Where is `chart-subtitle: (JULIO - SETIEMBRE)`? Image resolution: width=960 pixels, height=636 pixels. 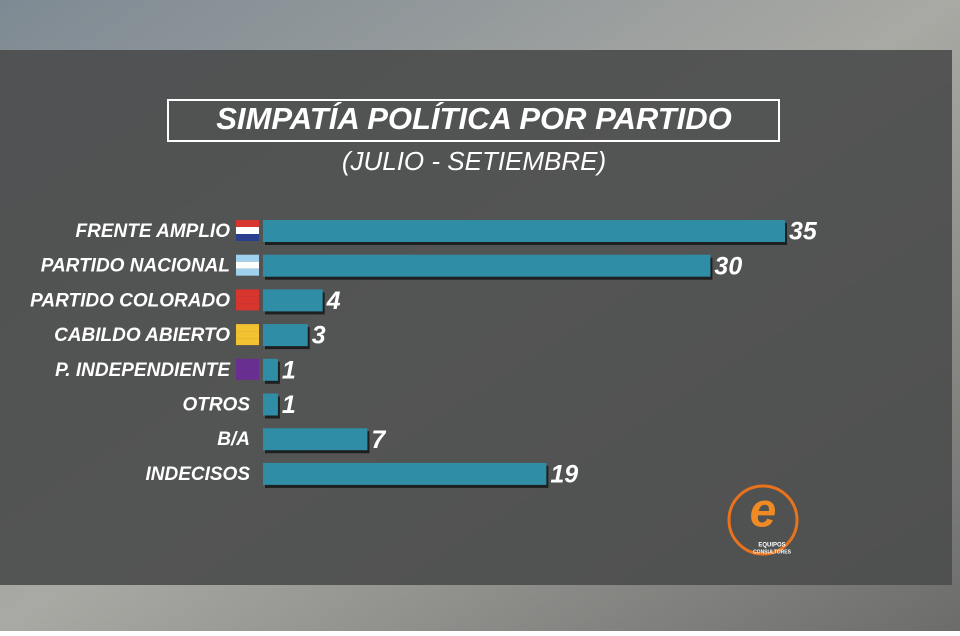
chart-subtitle: (JULIO - SETIEMBRE) is located at coordinates (474, 161).